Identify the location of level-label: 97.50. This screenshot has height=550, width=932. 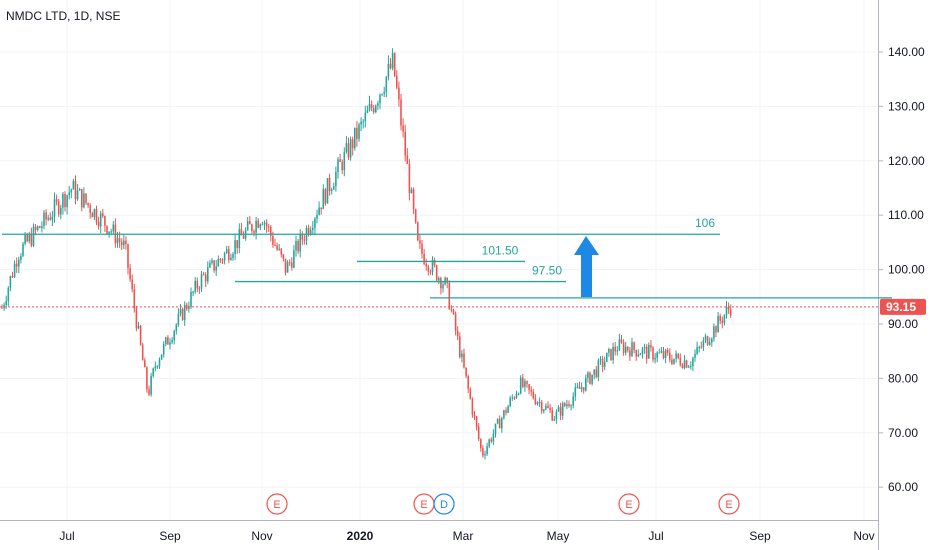
(547, 271).